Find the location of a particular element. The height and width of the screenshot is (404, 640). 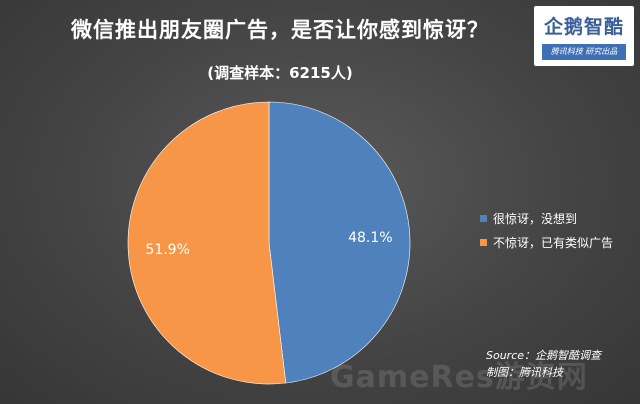

source-note: Source：企鹅智酷调查 制图：腾讯科技 is located at coordinates (543, 364).